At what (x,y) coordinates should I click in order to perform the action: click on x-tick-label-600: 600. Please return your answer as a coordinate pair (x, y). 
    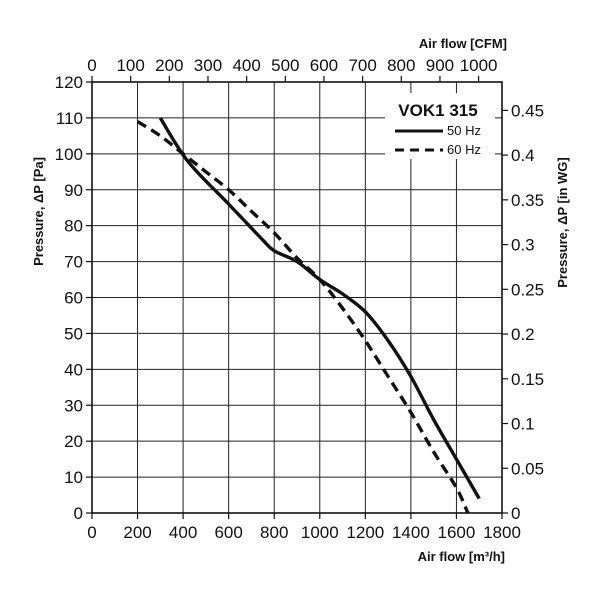
    Looking at the image, I should click on (228, 532).